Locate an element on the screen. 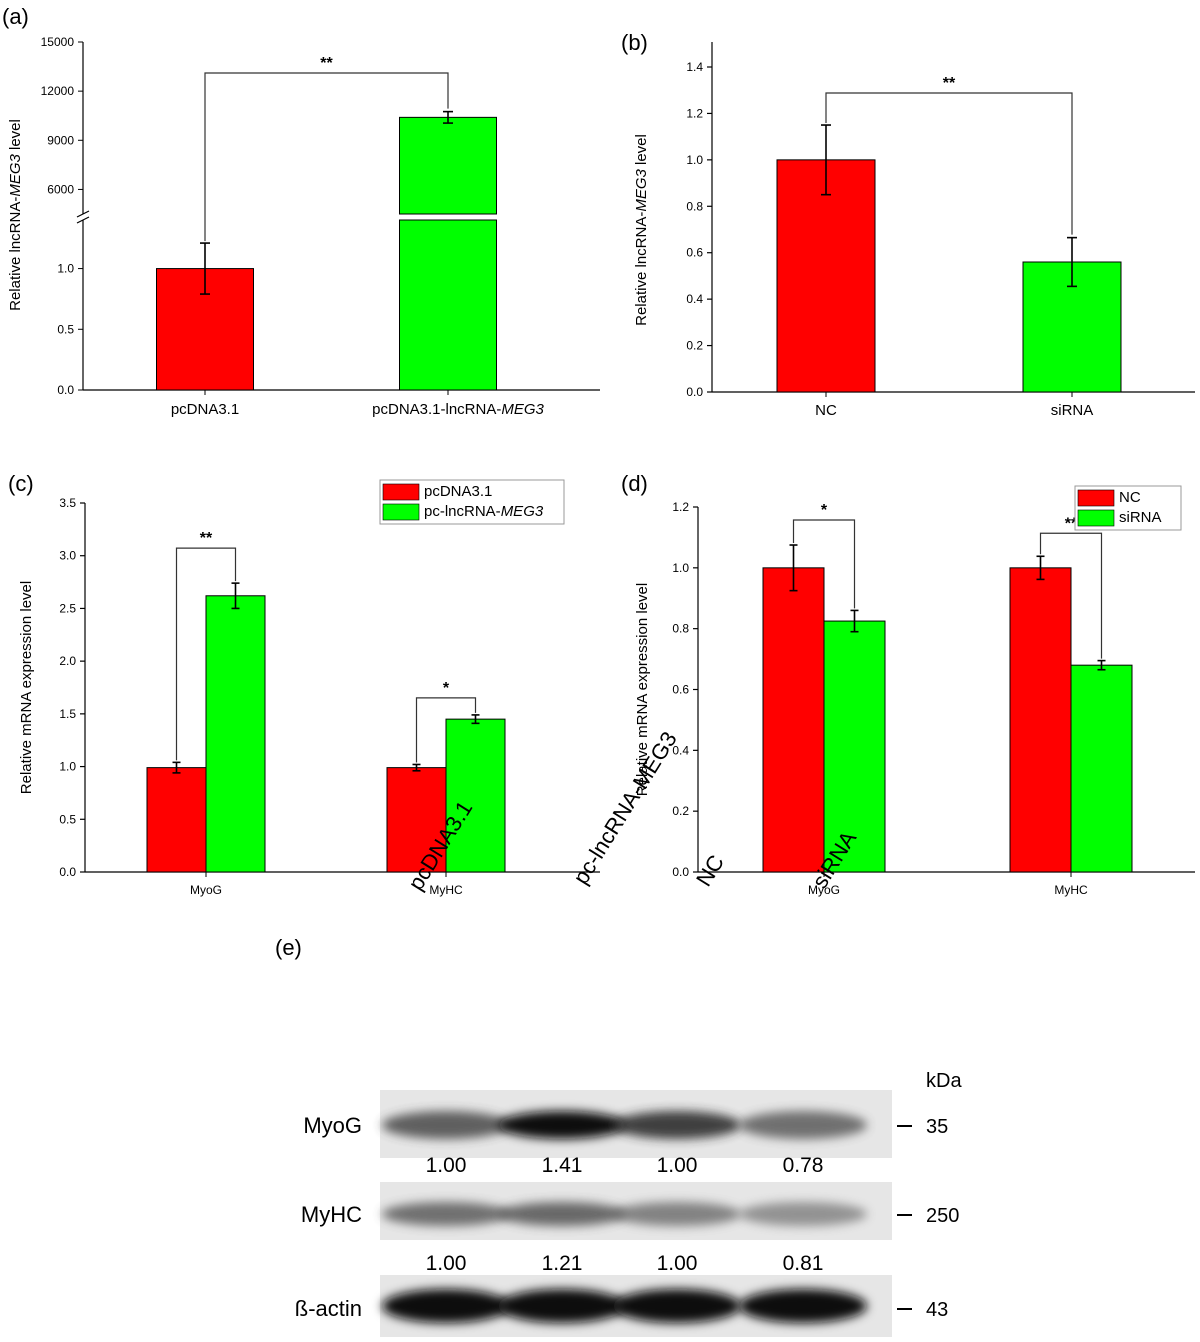 This screenshot has width=1200, height=1342. legend-label: NC is located at coordinates (1130, 497).